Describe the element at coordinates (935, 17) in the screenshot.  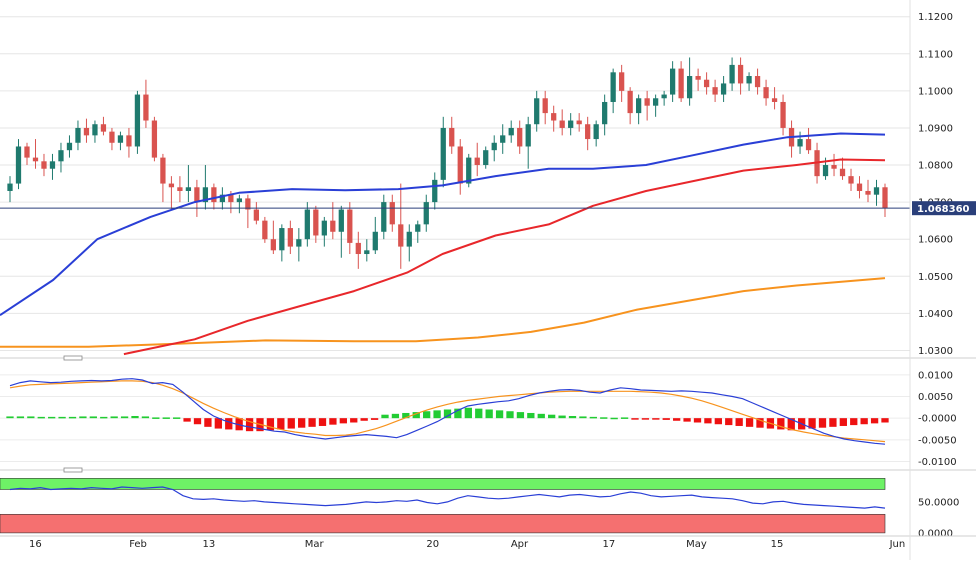
I see `price-tick-label: 1.1200` at that location.